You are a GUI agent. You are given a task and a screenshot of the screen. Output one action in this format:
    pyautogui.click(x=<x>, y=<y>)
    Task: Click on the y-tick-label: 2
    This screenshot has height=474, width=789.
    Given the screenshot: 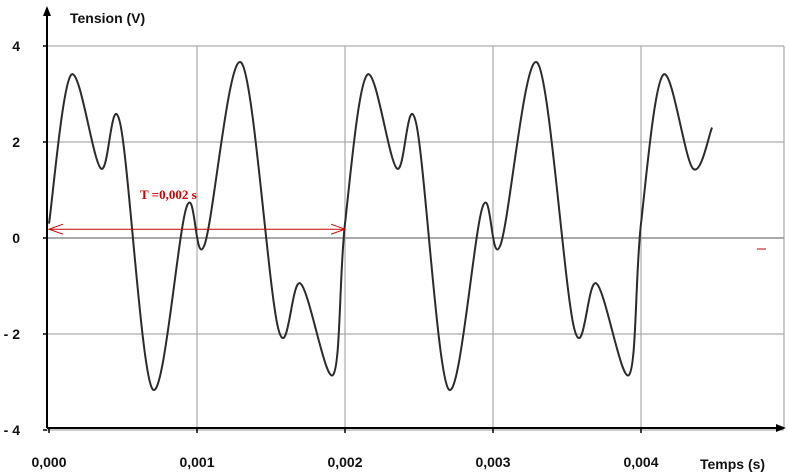 What is the action you would take?
    pyautogui.click(x=16, y=142)
    